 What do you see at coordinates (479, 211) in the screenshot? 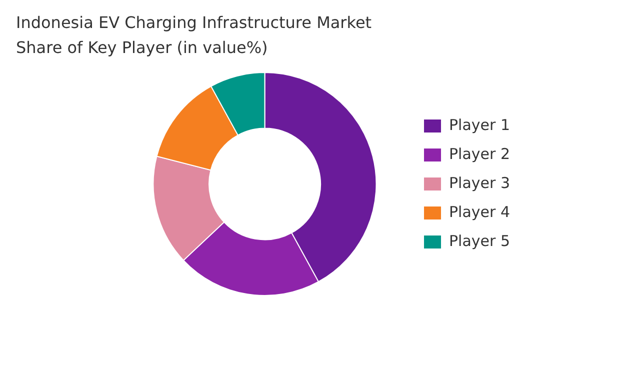
I see `legend-label: Player 4` at bounding box center [479, 211].